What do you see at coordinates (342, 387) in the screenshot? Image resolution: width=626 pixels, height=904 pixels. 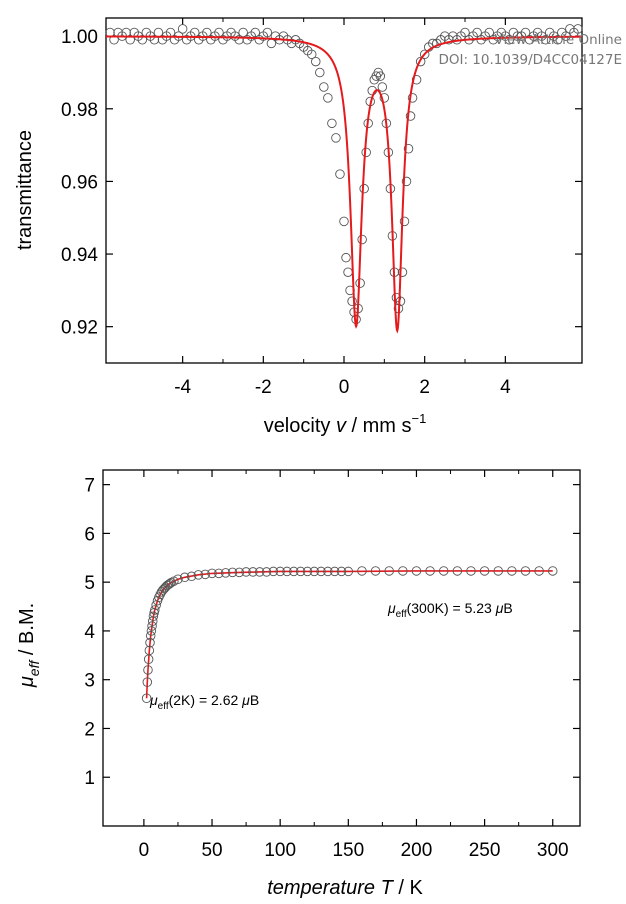 I see `mossbauer-x-tick-labels: -4 -2 0 2 4` at bounding box center [342, 387].